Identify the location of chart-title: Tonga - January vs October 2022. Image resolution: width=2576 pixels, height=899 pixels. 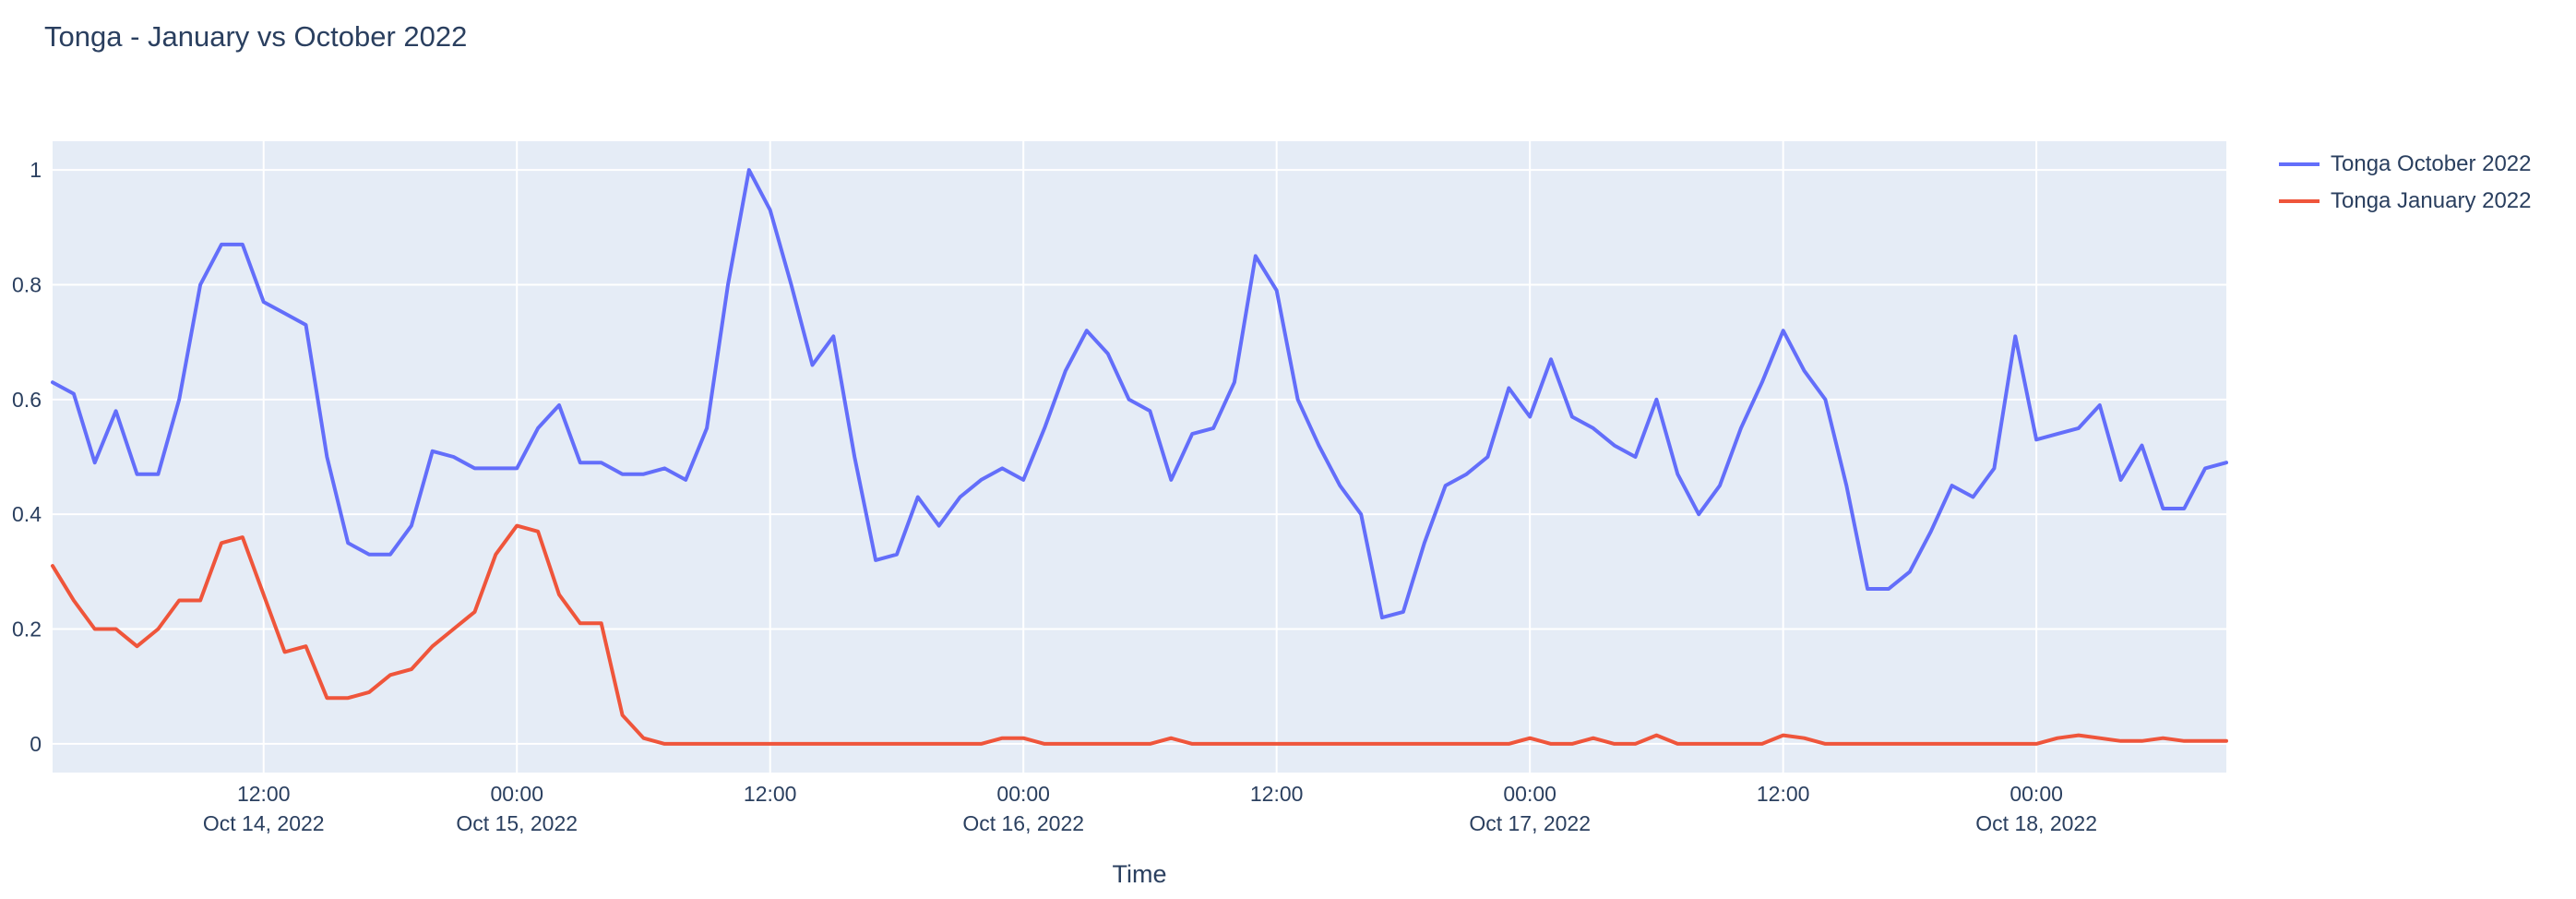
(256, 36).